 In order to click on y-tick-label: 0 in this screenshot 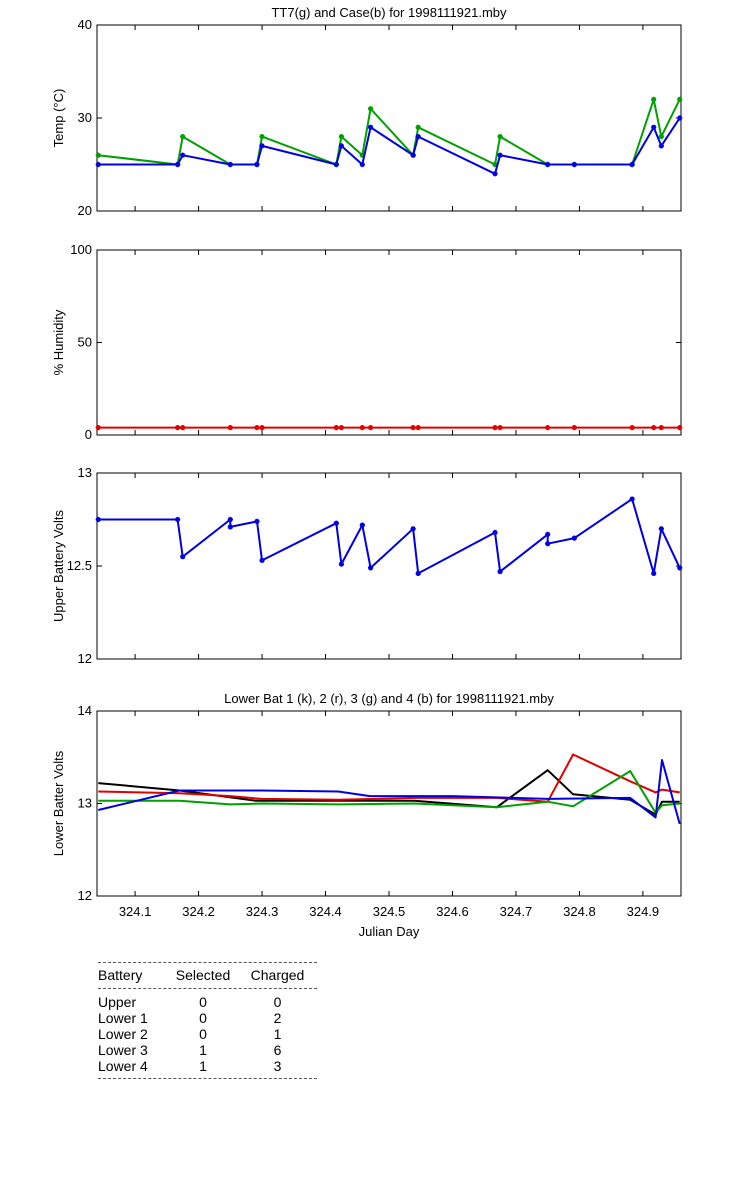, I will do `click(88, 434)`.